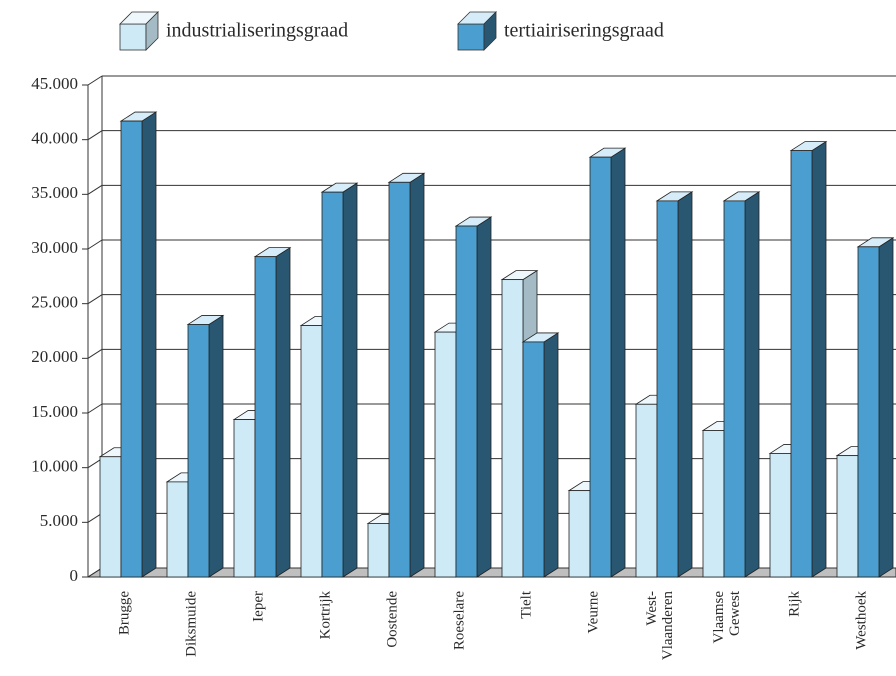  What do you see at coordinates (668, 626) in the screenshot?
I see `x-tick-label-line: Vlaanderen` at bounding box center [668, 626].